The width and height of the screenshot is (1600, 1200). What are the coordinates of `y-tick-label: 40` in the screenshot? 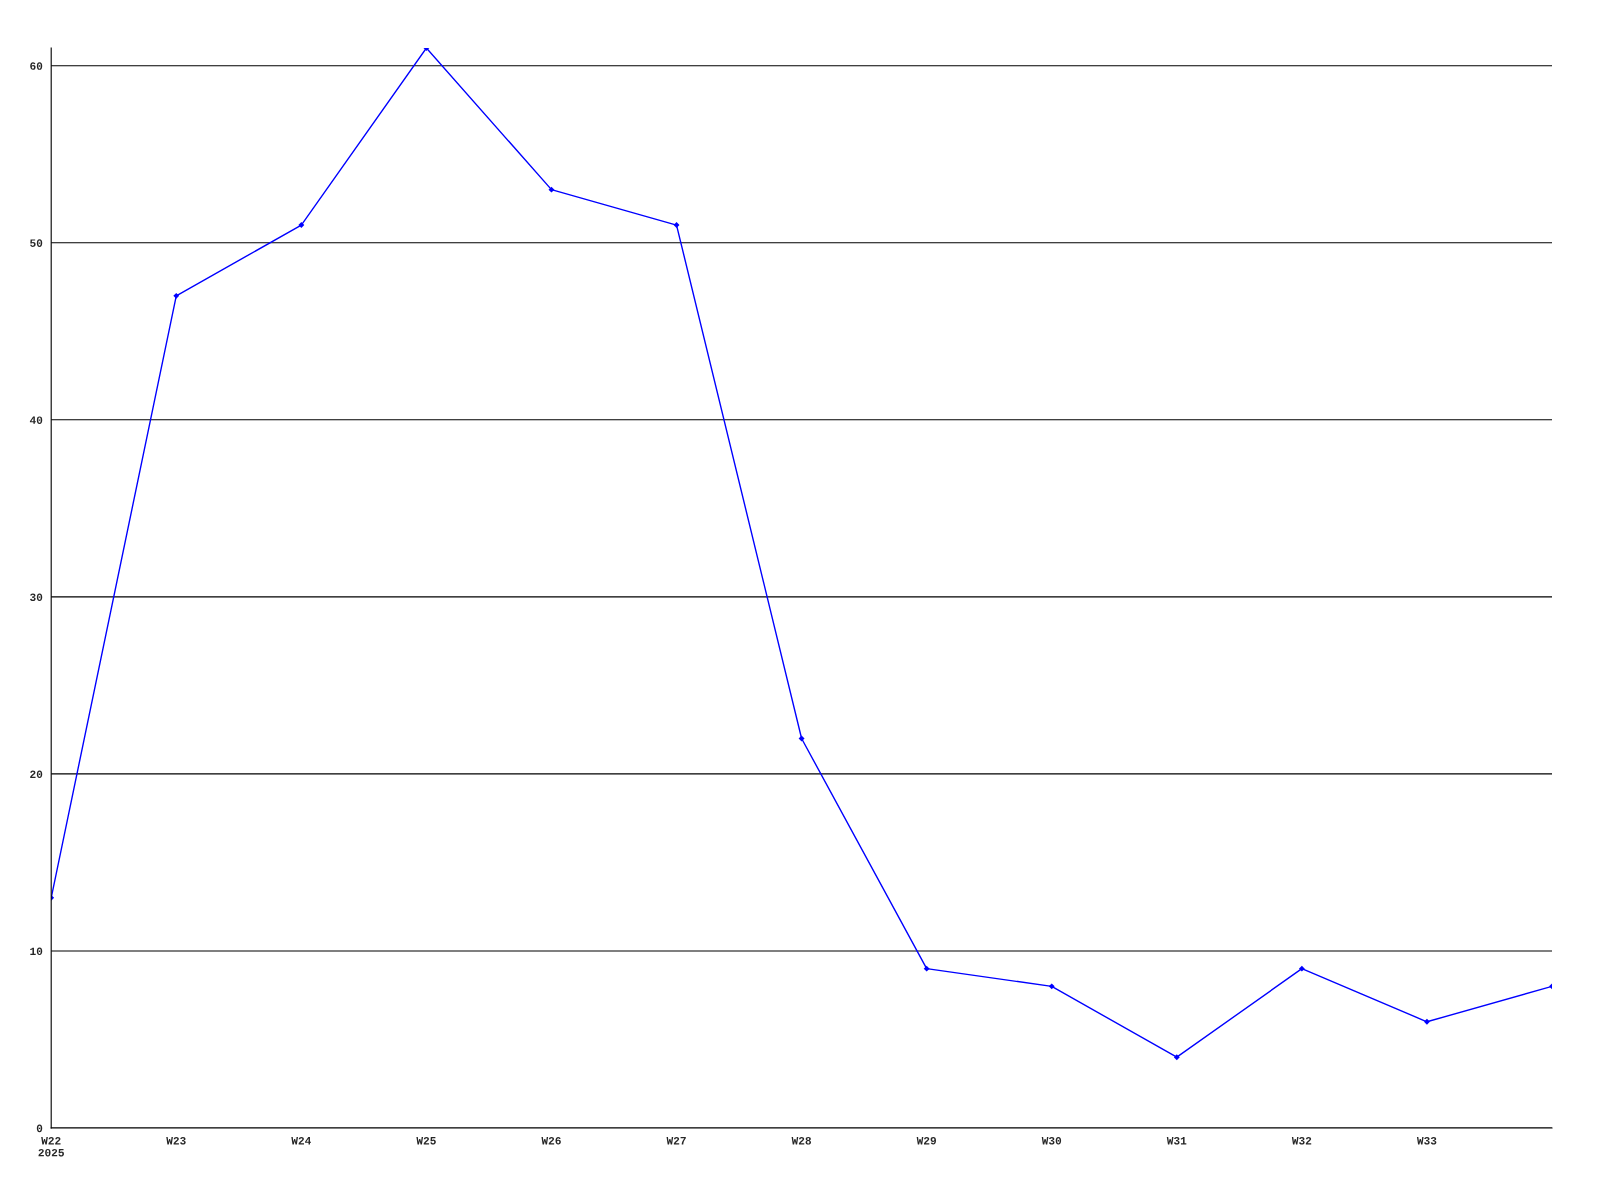 It's located at (36, 420).